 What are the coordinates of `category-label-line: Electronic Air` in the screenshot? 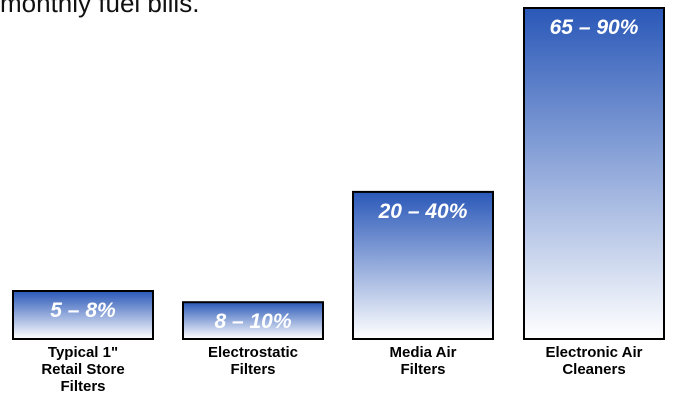 It's located at (594, 352).